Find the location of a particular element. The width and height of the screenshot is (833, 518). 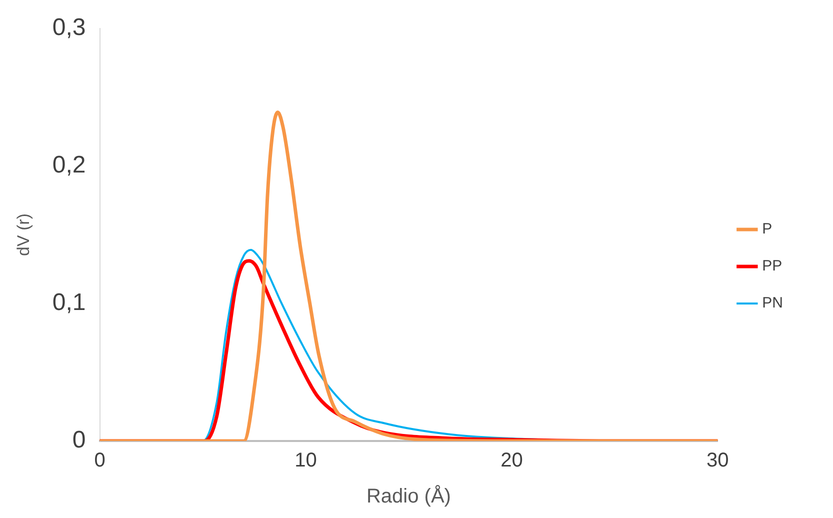

y-tick-label: 0,1 is located at coordinates (69, 302).